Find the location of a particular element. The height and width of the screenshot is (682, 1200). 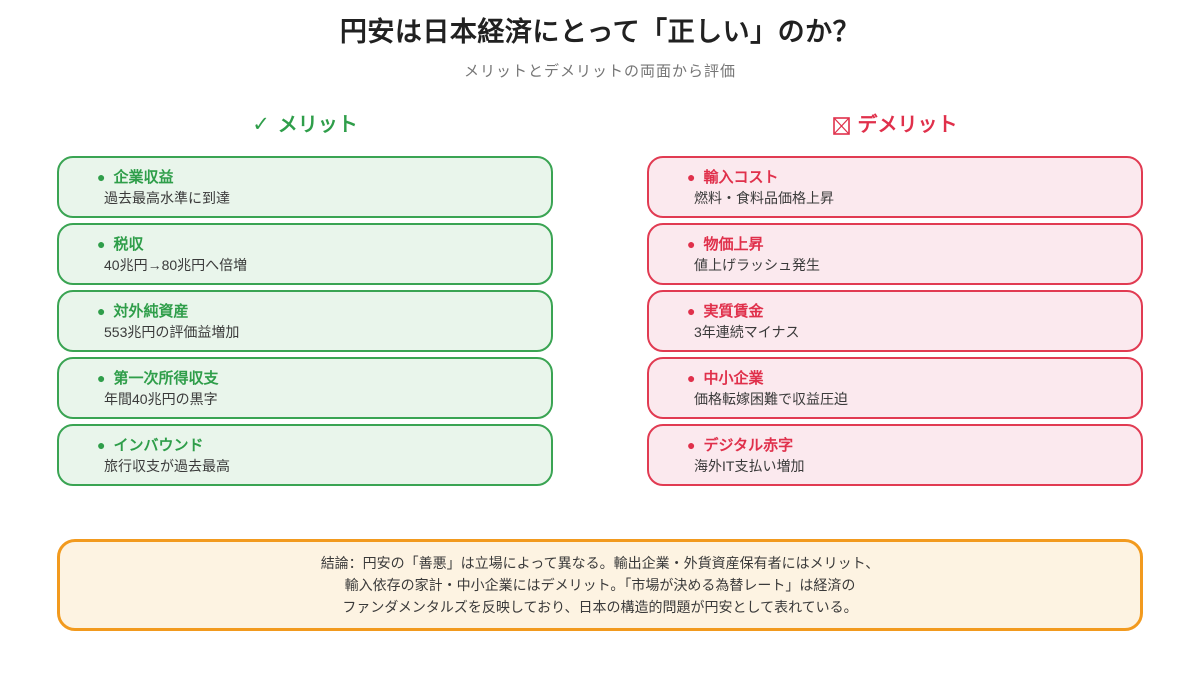

merit-card-corporate-profits: ● 企業収益 過去最高水準に到達 is located at coordinates (305, 187).